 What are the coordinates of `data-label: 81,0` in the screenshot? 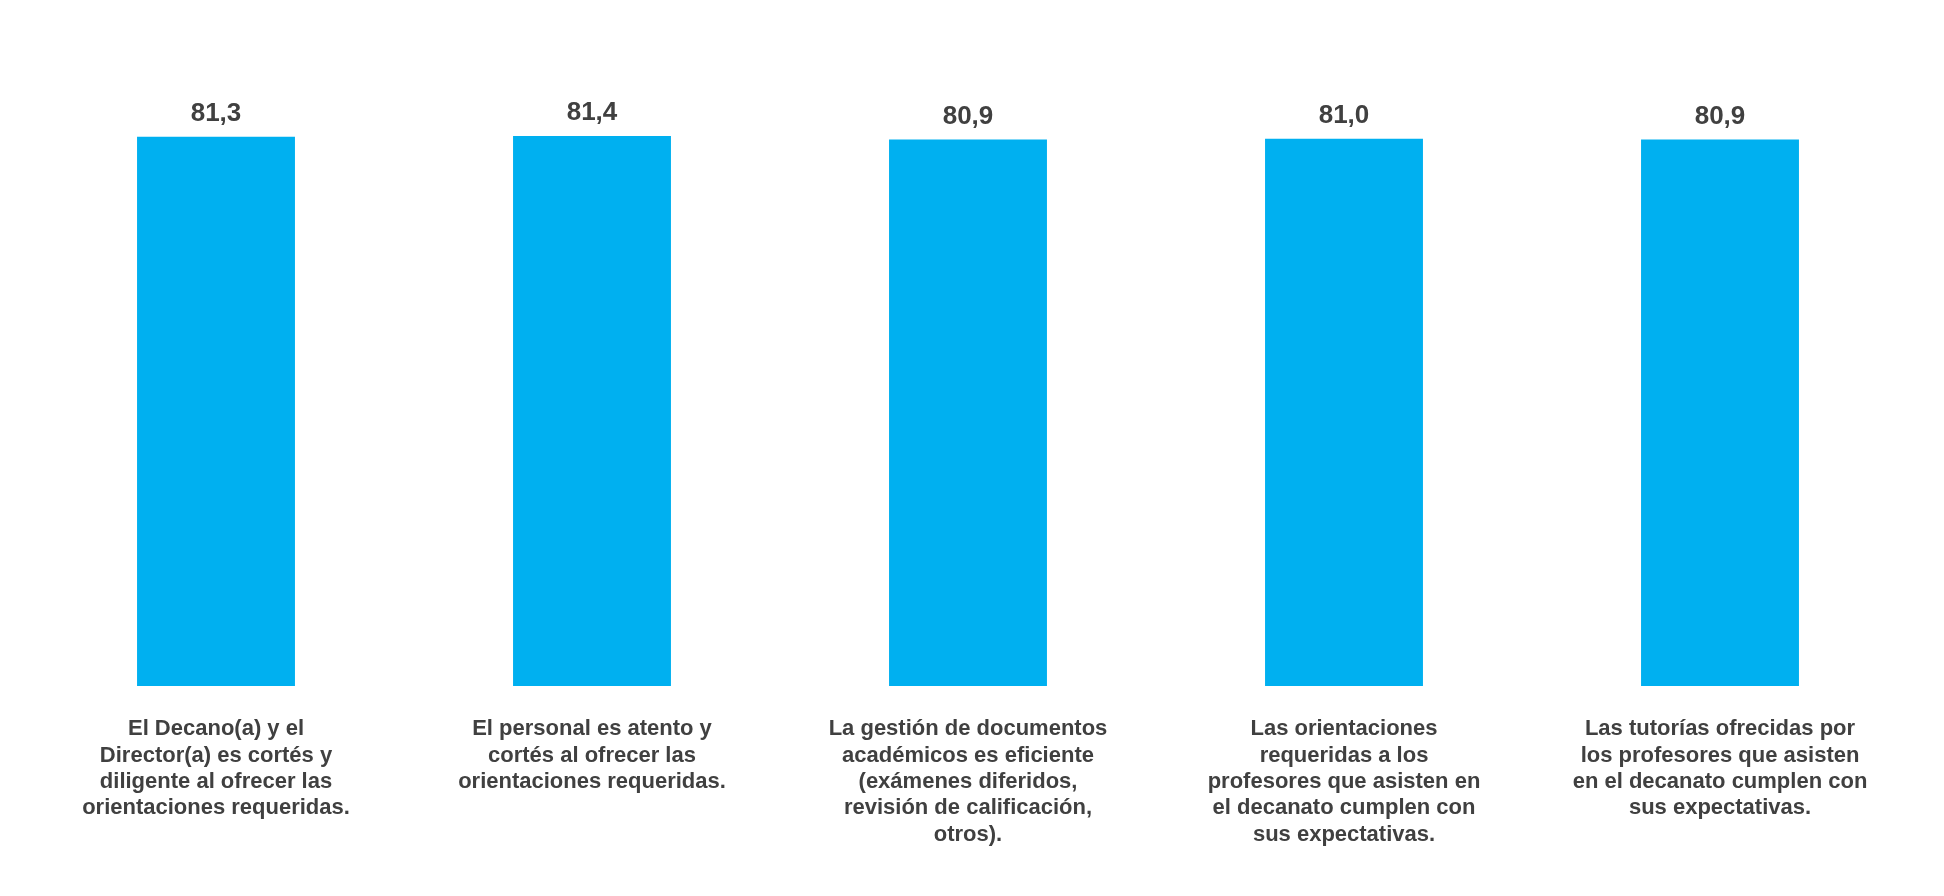 It's located at (1344, 113).